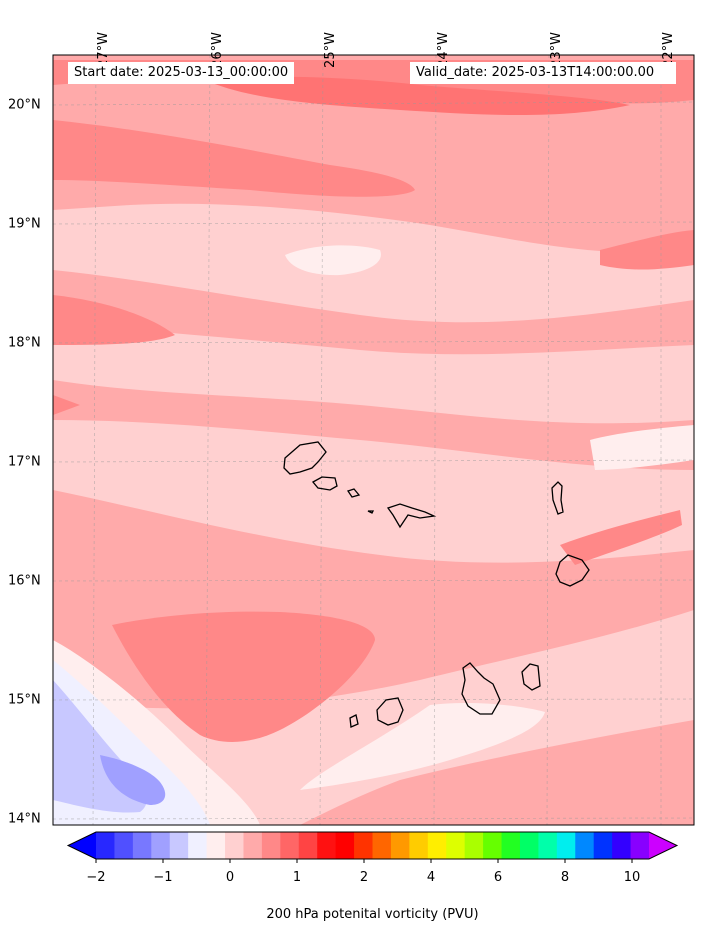 Image resolution: width=703 pixels, height=935 pixels. Describe the element at coordinates (572, 570) in the screenshot. I see `island-boa-vista` at that location.